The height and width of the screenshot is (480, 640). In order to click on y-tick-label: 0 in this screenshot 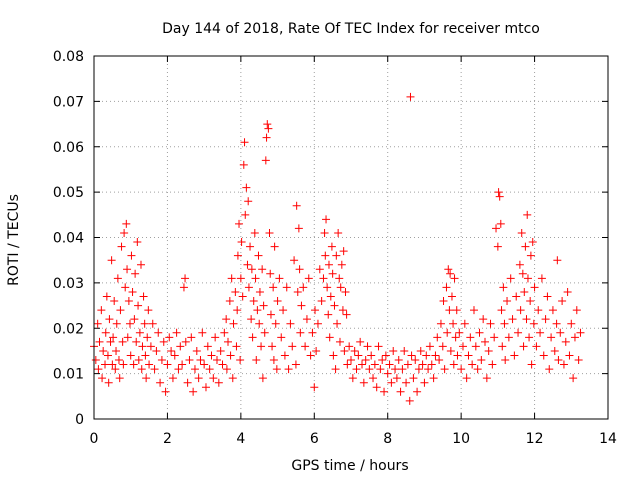, I will do `click(79, 420)`.